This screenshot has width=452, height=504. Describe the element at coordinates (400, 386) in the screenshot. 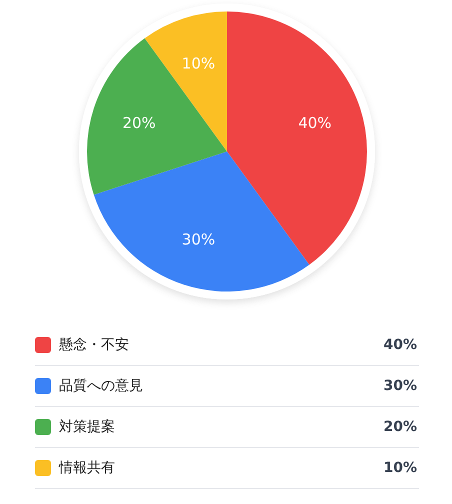

I see `text: 30%` at that location.